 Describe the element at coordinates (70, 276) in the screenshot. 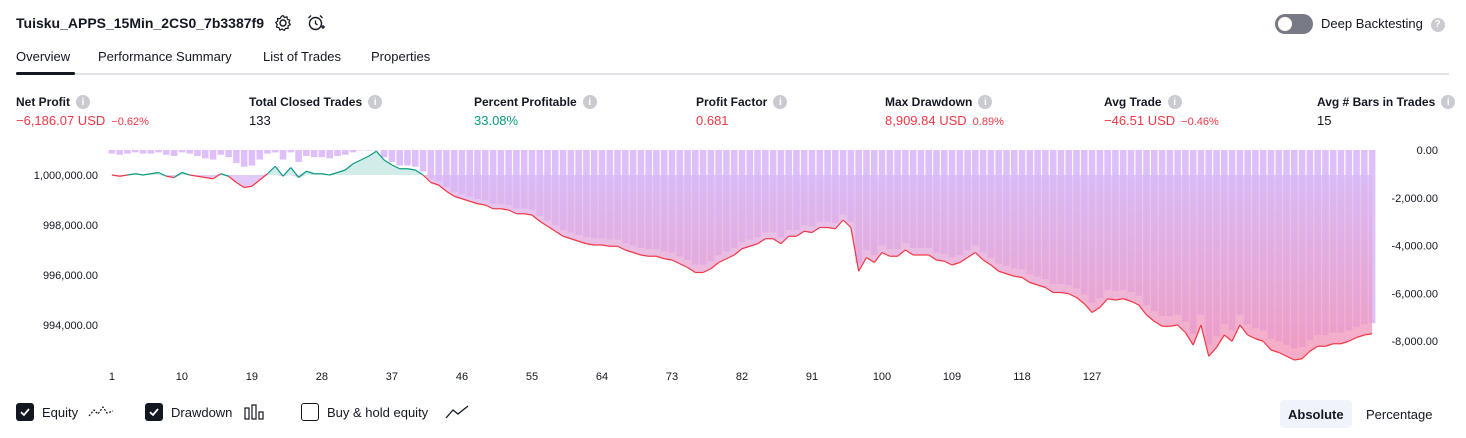

I see `left-axis-tick-label: 996,000.00` at that location.